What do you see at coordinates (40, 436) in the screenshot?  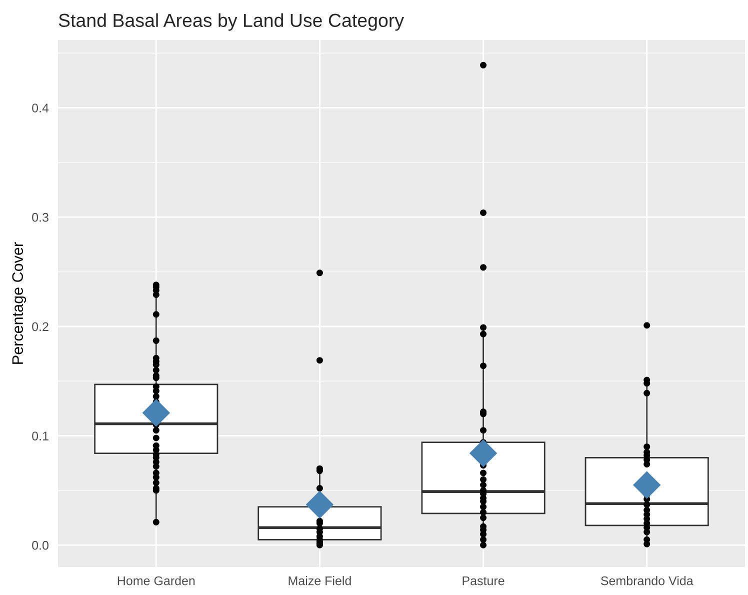 I see `y-tick-label: 0.1` at bounding box center [40, 436].